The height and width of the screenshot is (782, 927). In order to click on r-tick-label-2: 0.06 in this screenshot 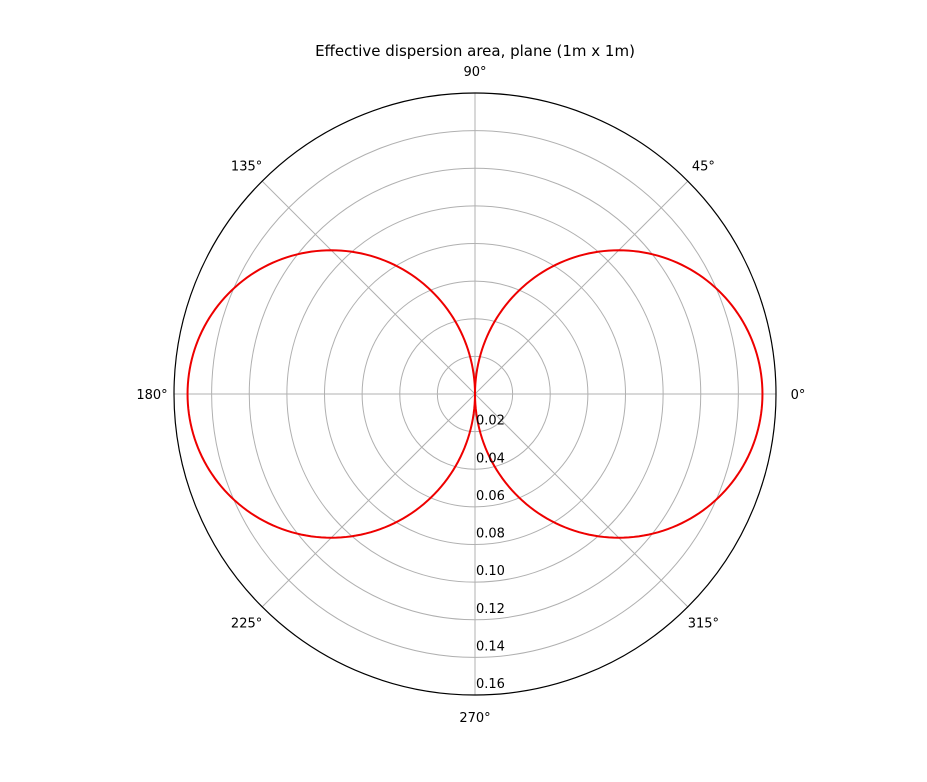, I will do `click(490, 496)`.